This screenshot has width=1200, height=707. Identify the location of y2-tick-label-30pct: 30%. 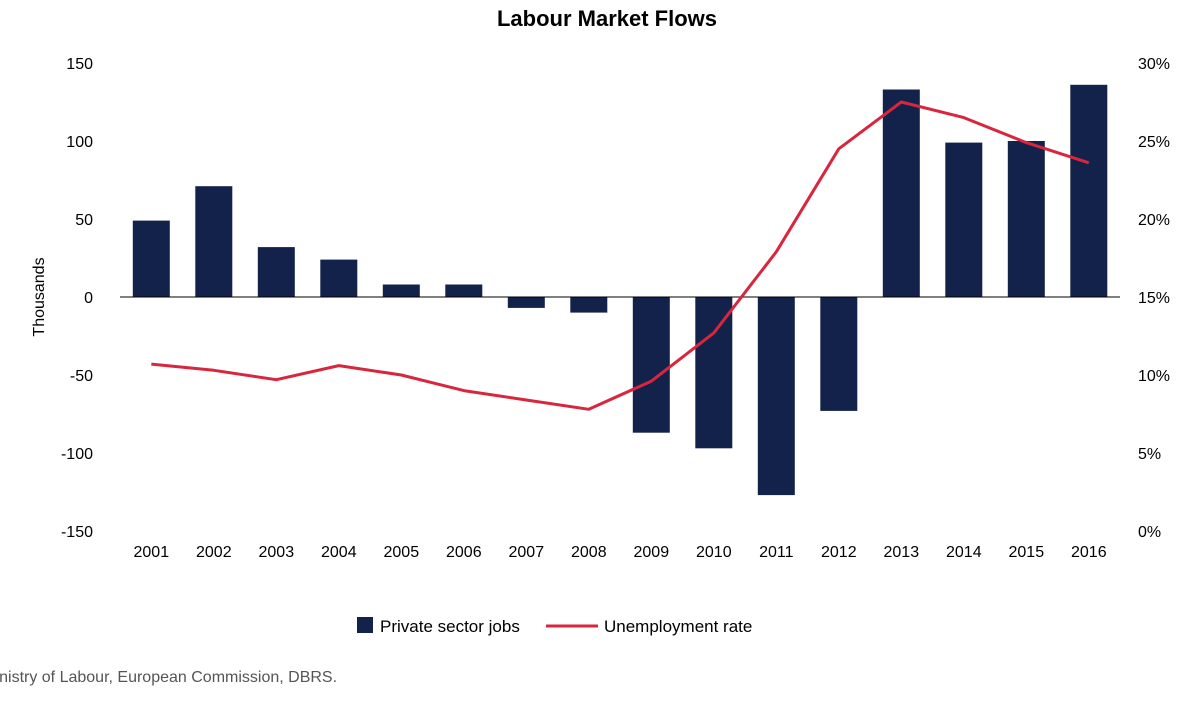
(1154, 64).